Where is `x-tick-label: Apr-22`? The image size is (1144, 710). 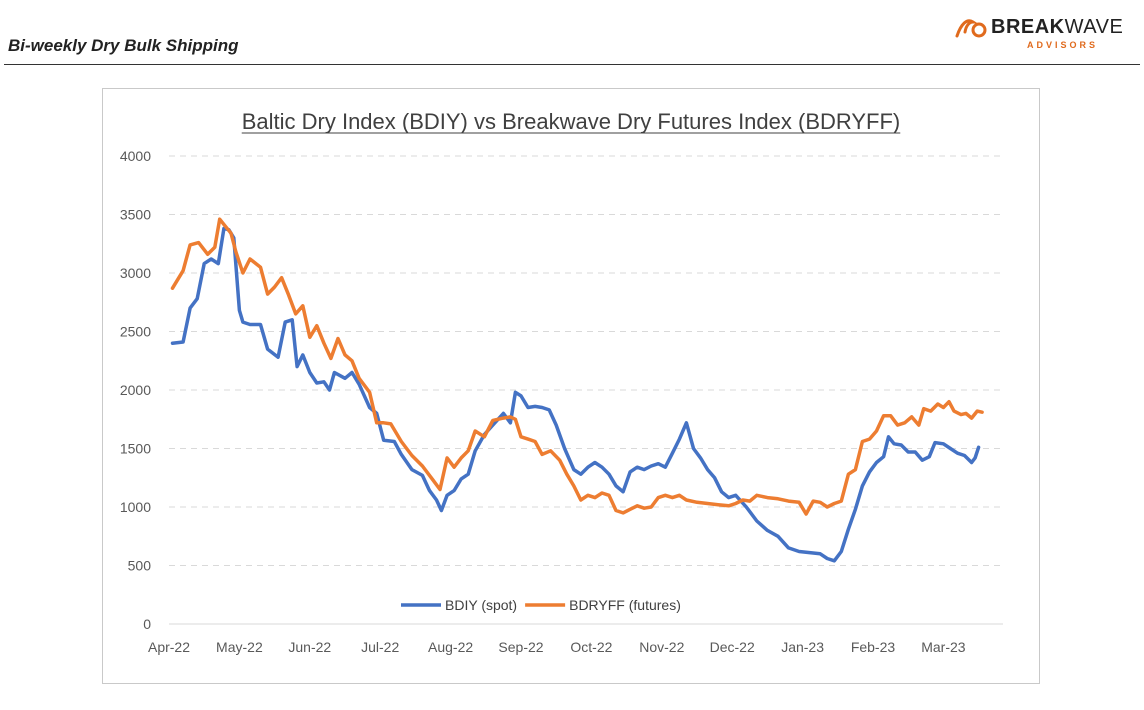 x-tick-label: Apr-22 is located at coordinates (169, 647).